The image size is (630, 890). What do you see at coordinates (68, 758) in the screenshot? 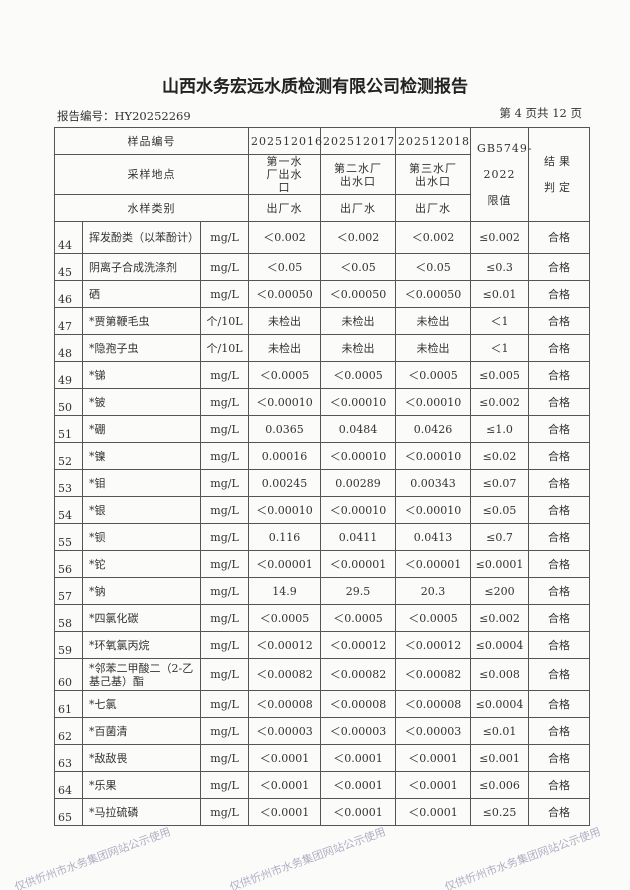
I see `row-number: 63` at bounding box center [68, 758].